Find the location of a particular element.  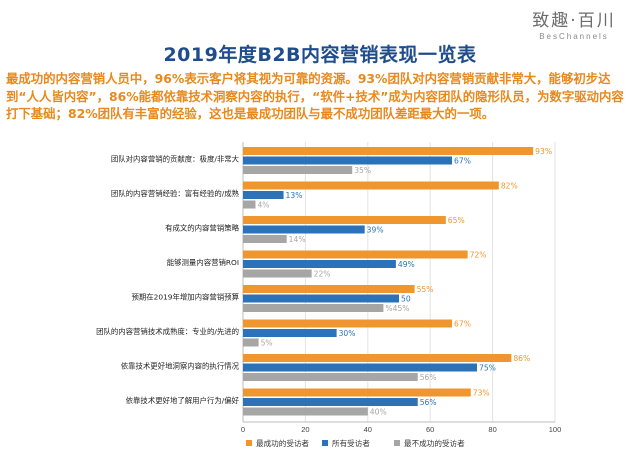

data-label: 49% is located at coordinates (406, 264).